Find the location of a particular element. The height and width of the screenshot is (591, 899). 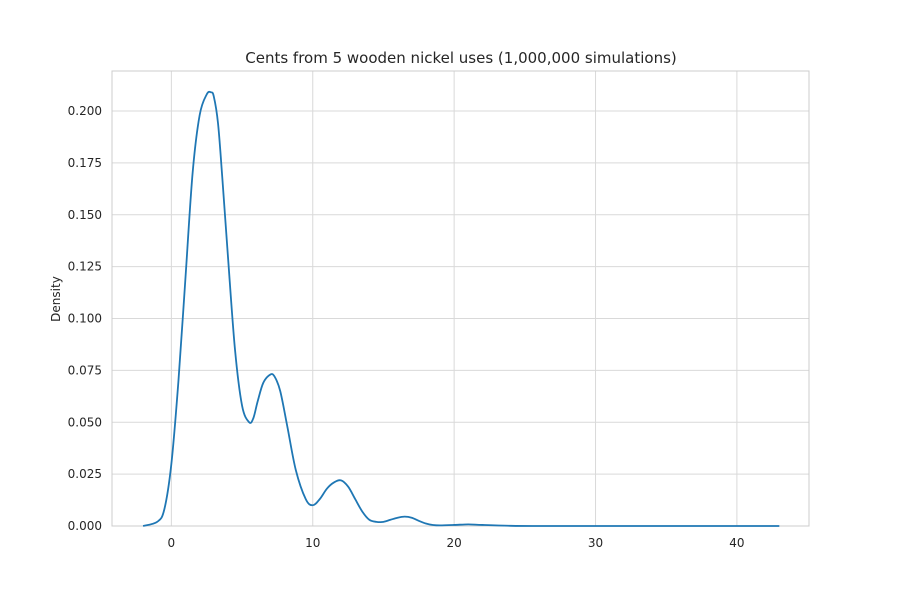

x-tick-label: 20 is located at coordinates (453, 543).